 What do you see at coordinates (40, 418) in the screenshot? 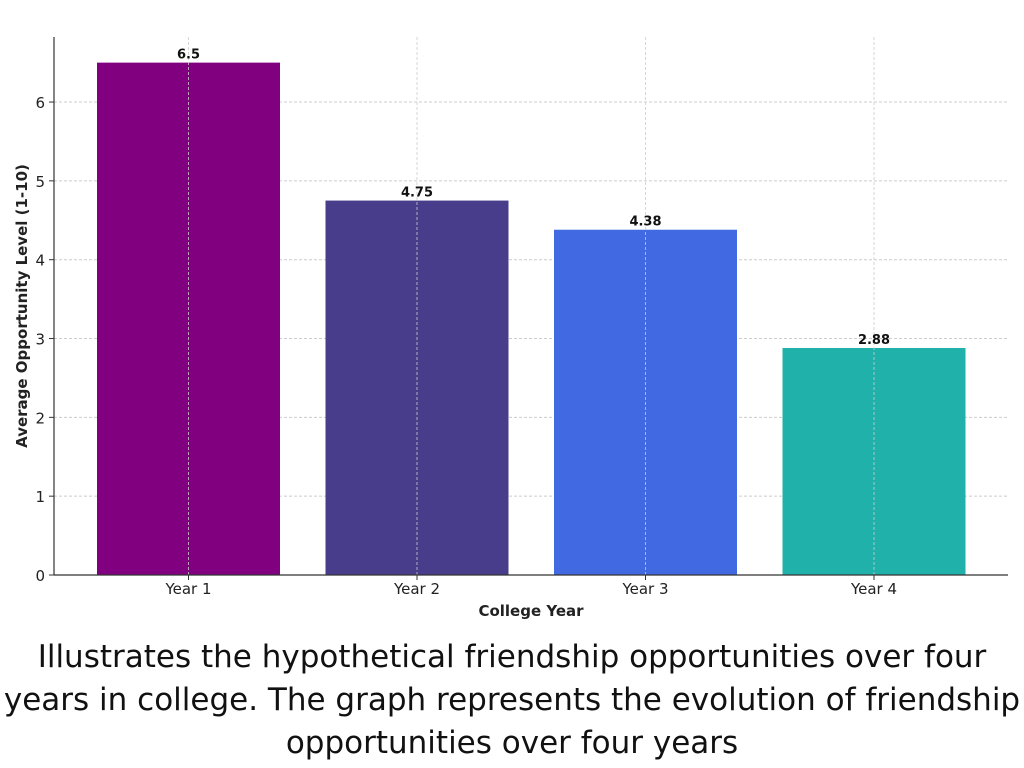
I see `y-tick-label: 2` at bounding box center [40, 418].